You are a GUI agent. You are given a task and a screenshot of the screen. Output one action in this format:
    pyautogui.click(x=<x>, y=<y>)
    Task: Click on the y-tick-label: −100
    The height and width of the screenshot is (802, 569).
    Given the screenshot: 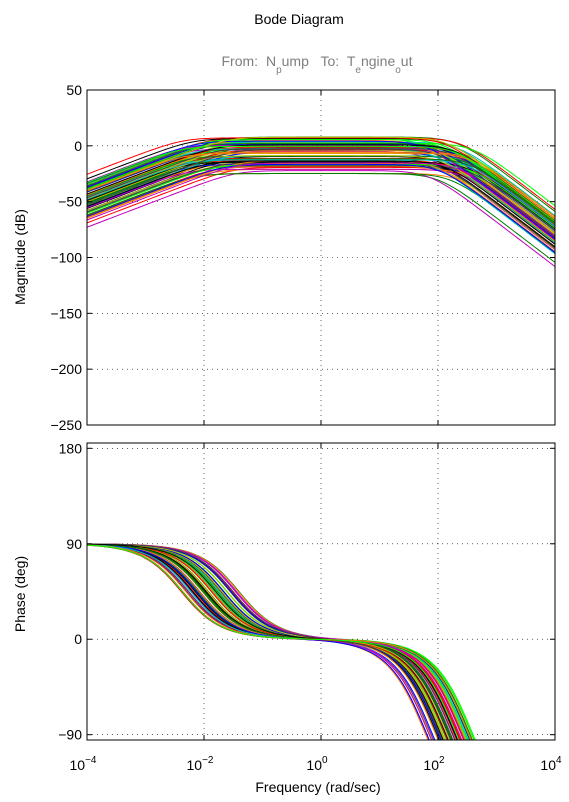 What is the action you would take?
    pyautogui.click(x=66, y=258)
    